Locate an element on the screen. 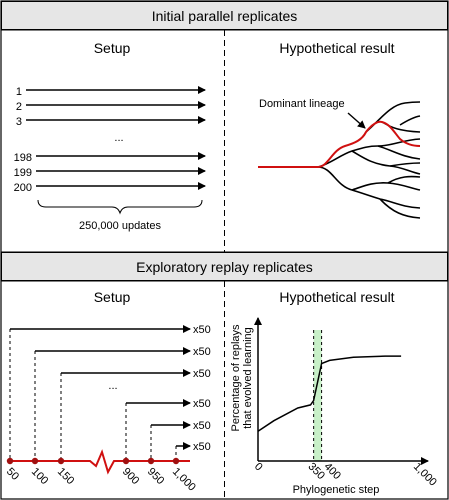 The image size is (449, 500). timeline-tick-950: 950 is located at coordinates (155, 476).